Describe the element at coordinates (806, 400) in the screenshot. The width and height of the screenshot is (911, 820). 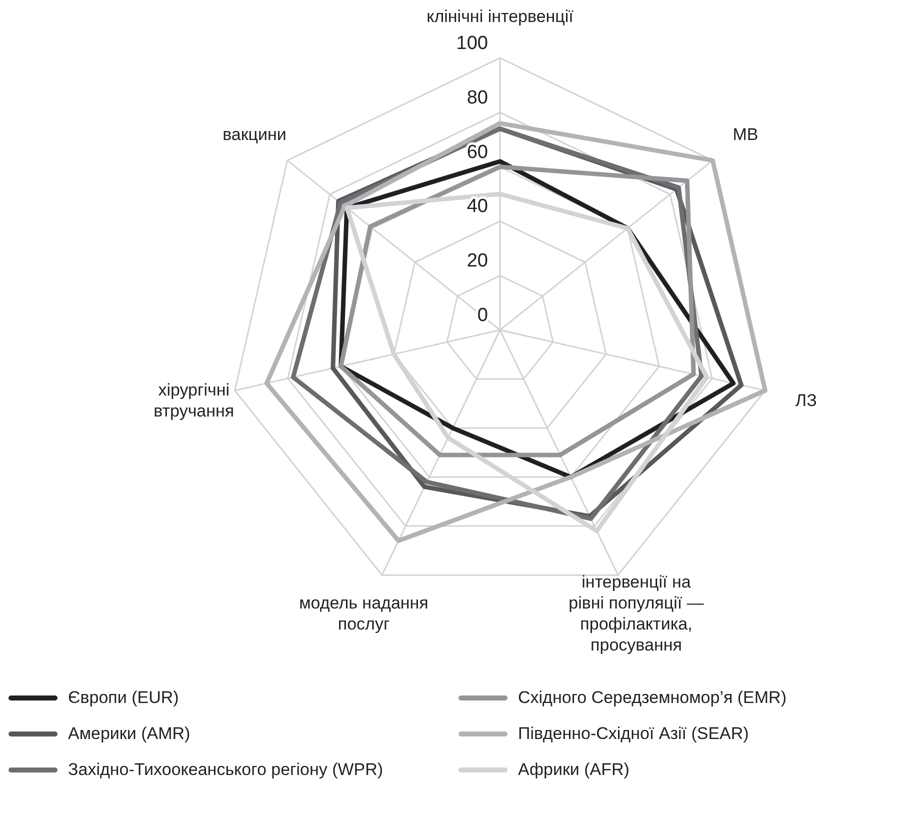
I see `spoke-label: ЛЗ` at that location.